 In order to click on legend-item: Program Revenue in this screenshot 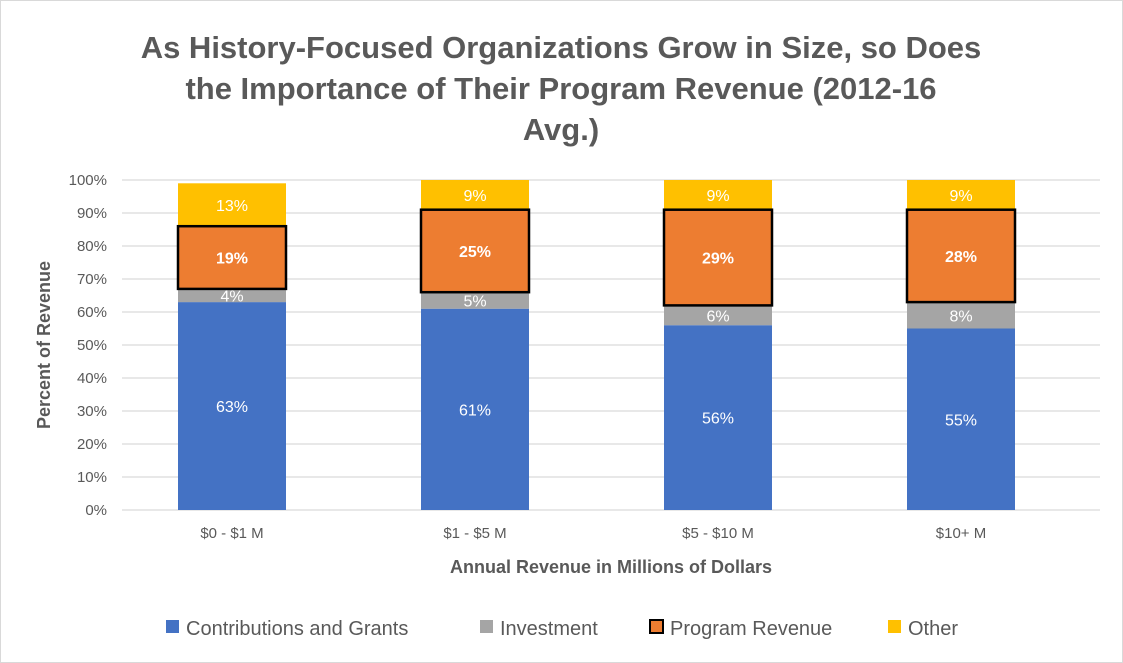, I will do `click(740, 629)`.